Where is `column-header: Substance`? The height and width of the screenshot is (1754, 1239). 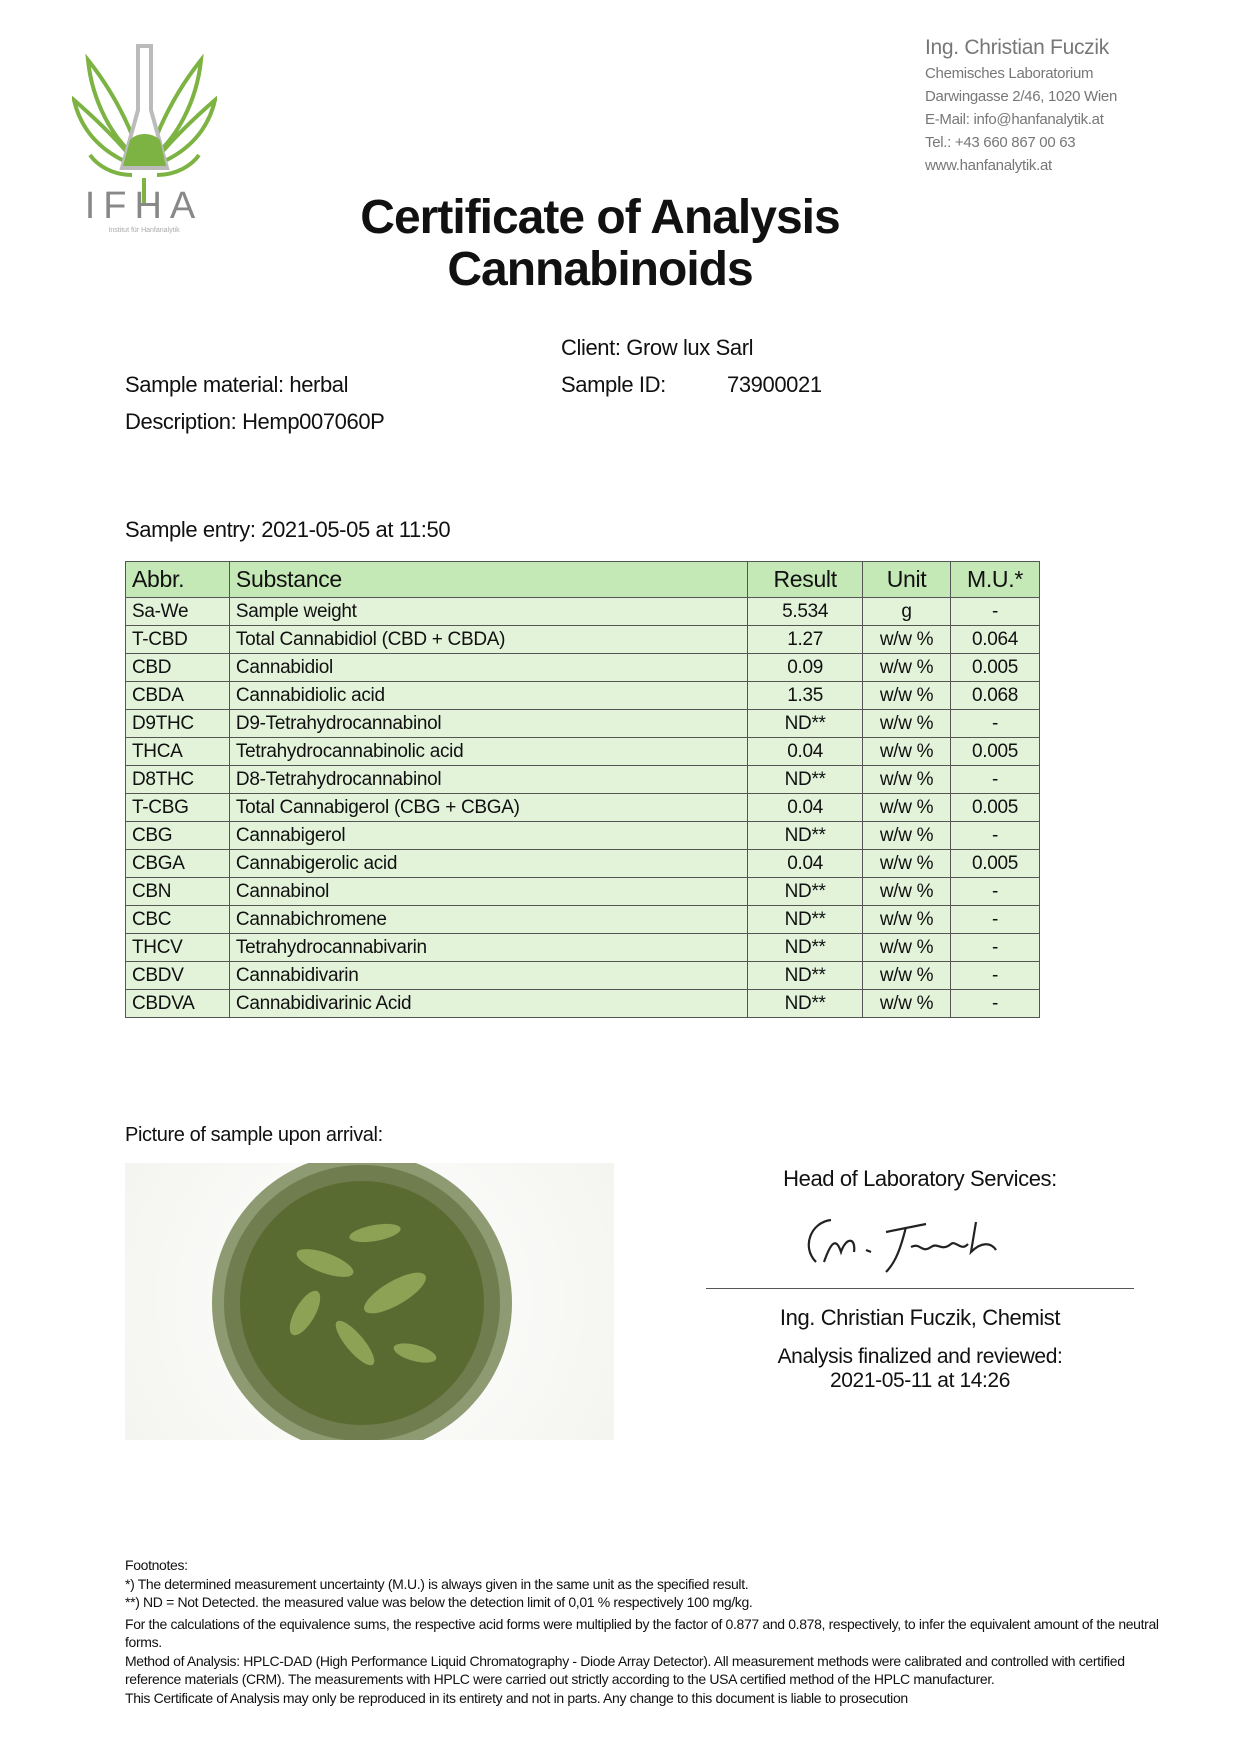 column-header: Substance is located at coordinates (488, 579).